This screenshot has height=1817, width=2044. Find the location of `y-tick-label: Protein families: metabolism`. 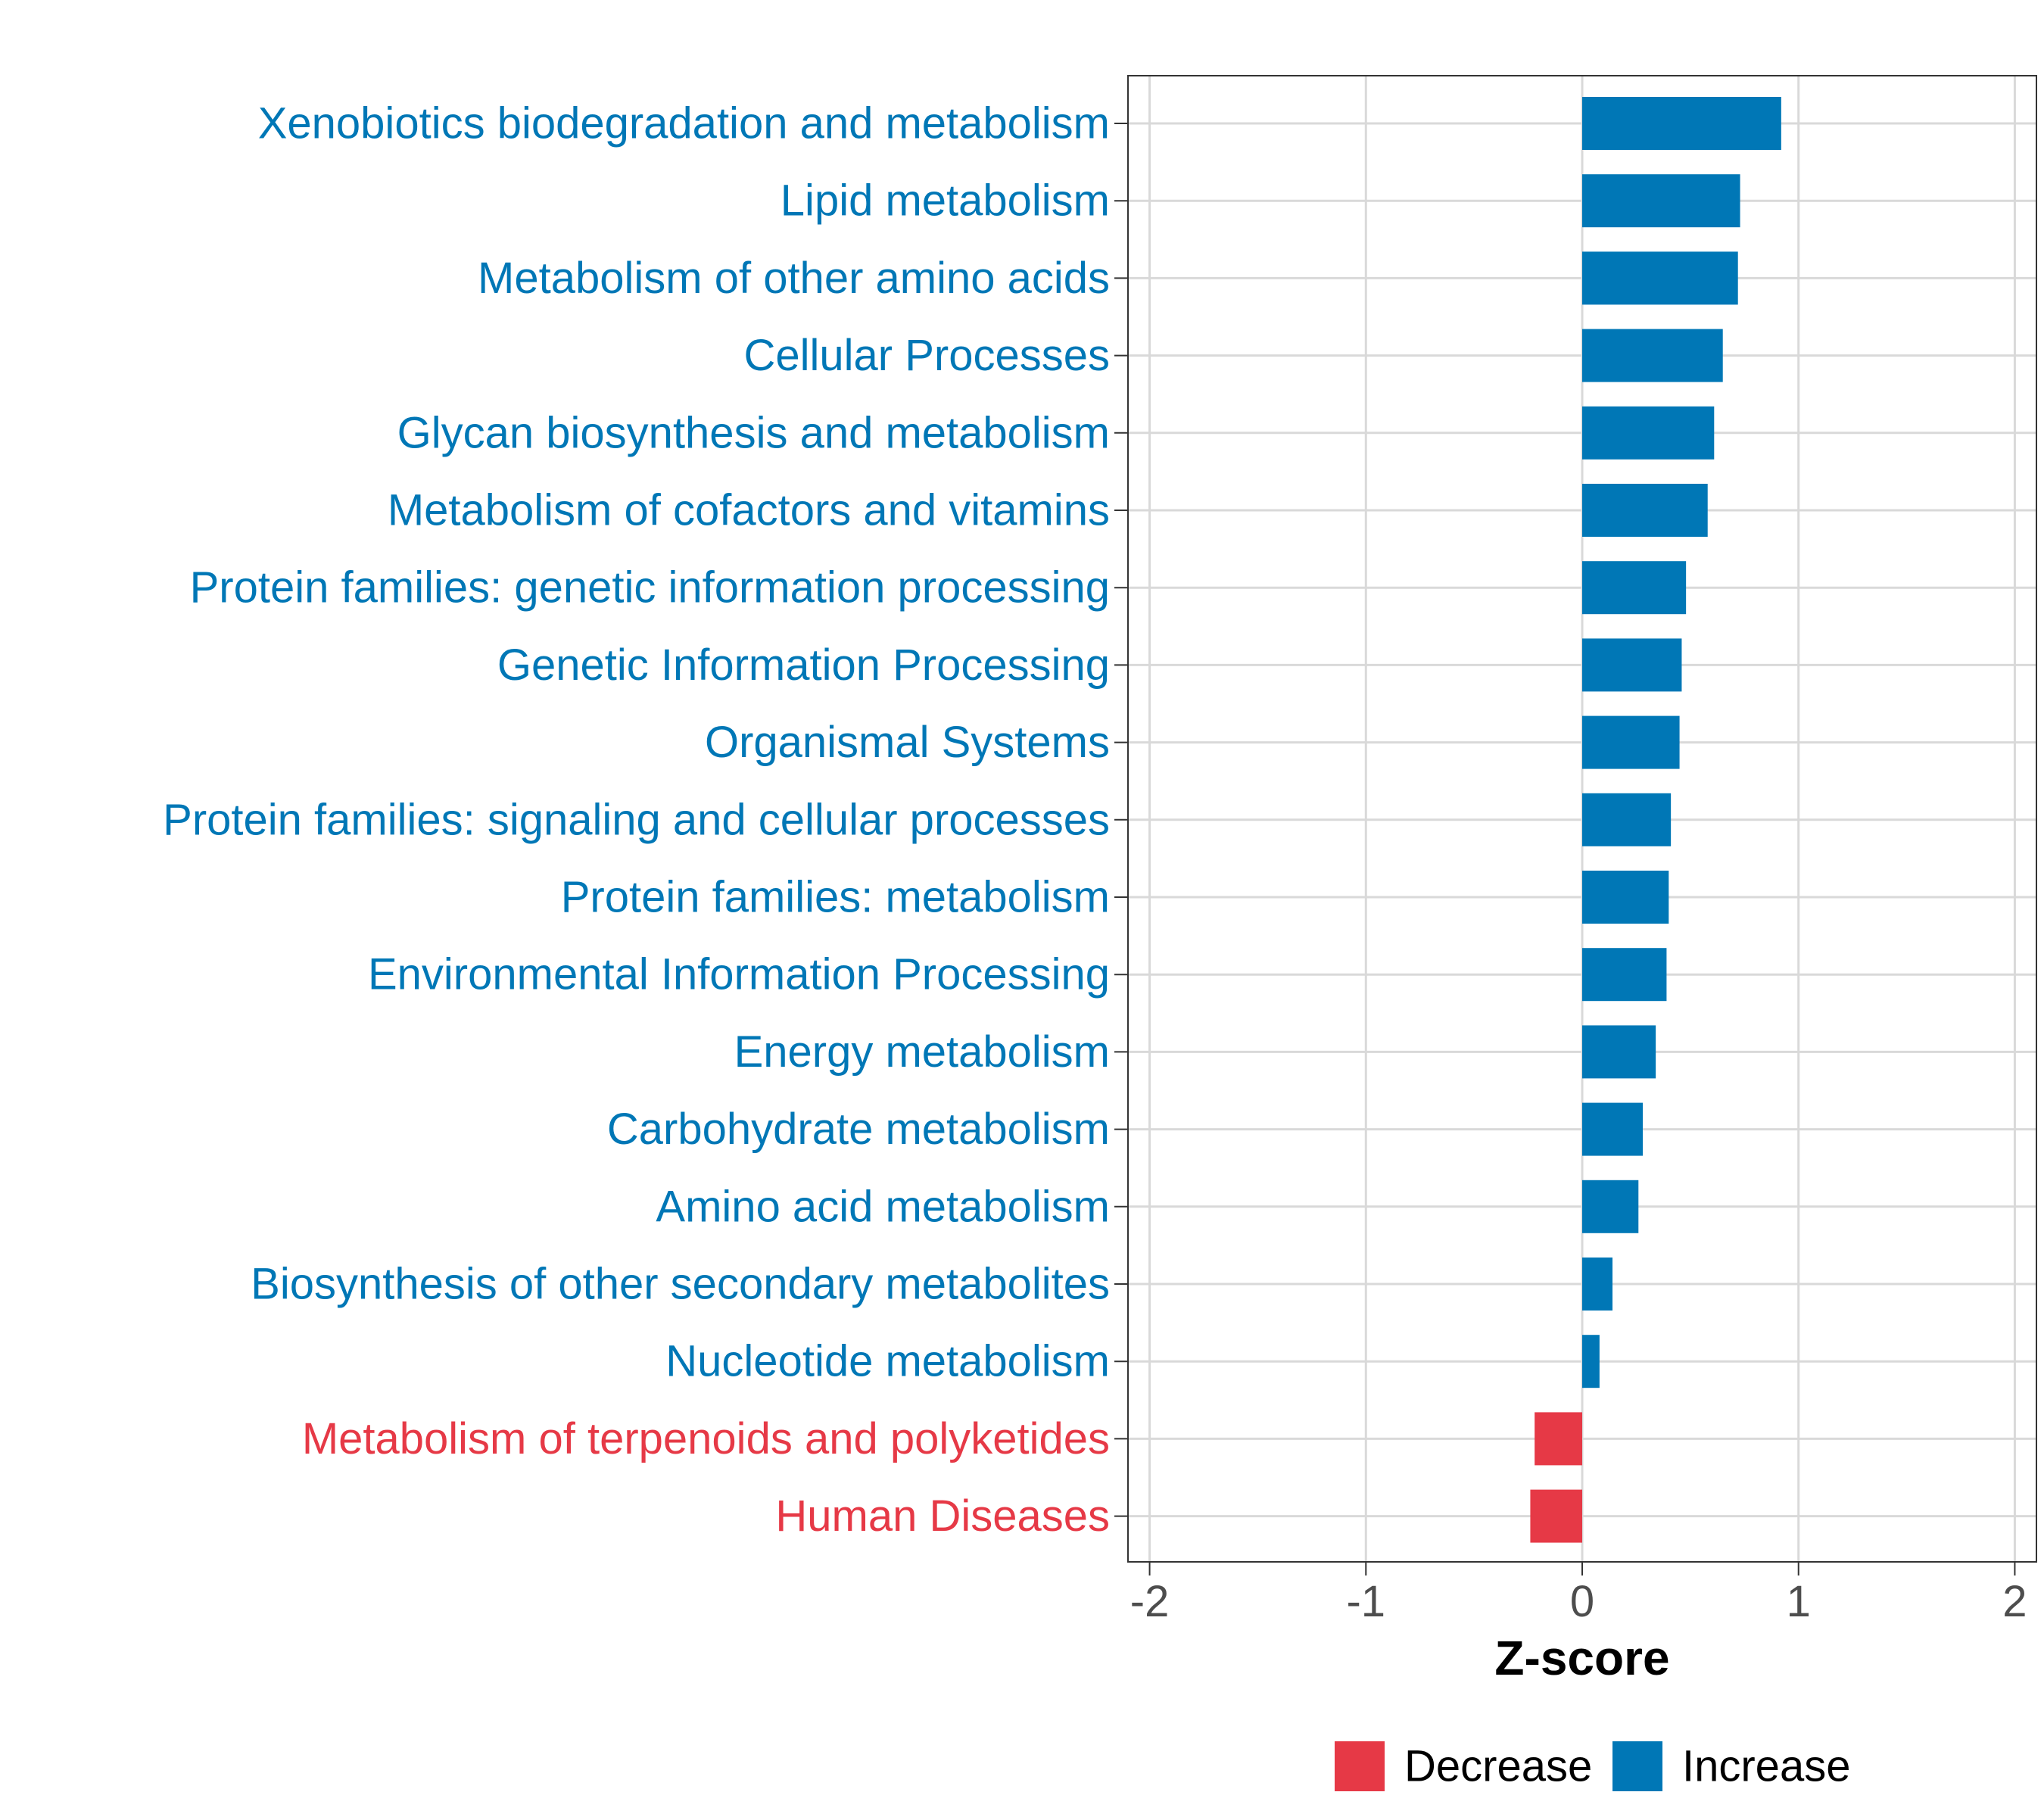

y-tick-label: Protein families: metabolism is located at coordinates (835, 897).